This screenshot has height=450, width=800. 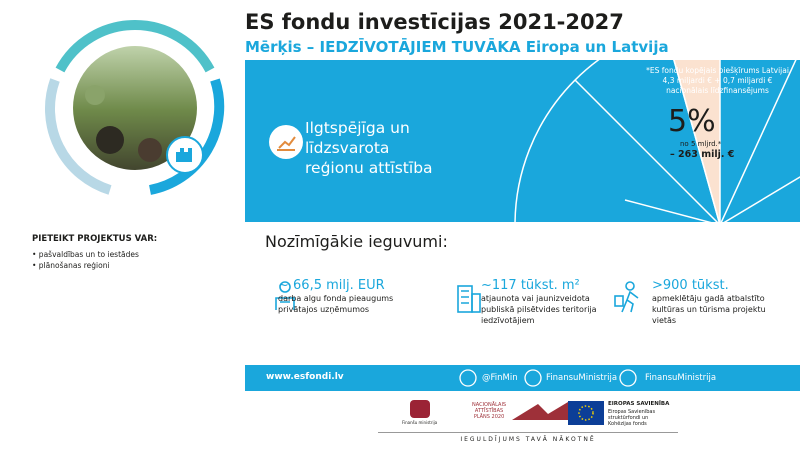 What do you see at coordinates (530, 285) in the screenshot?
I see `benefit-value: ~117 tūkst. m²` at bounding box center [530, 285].